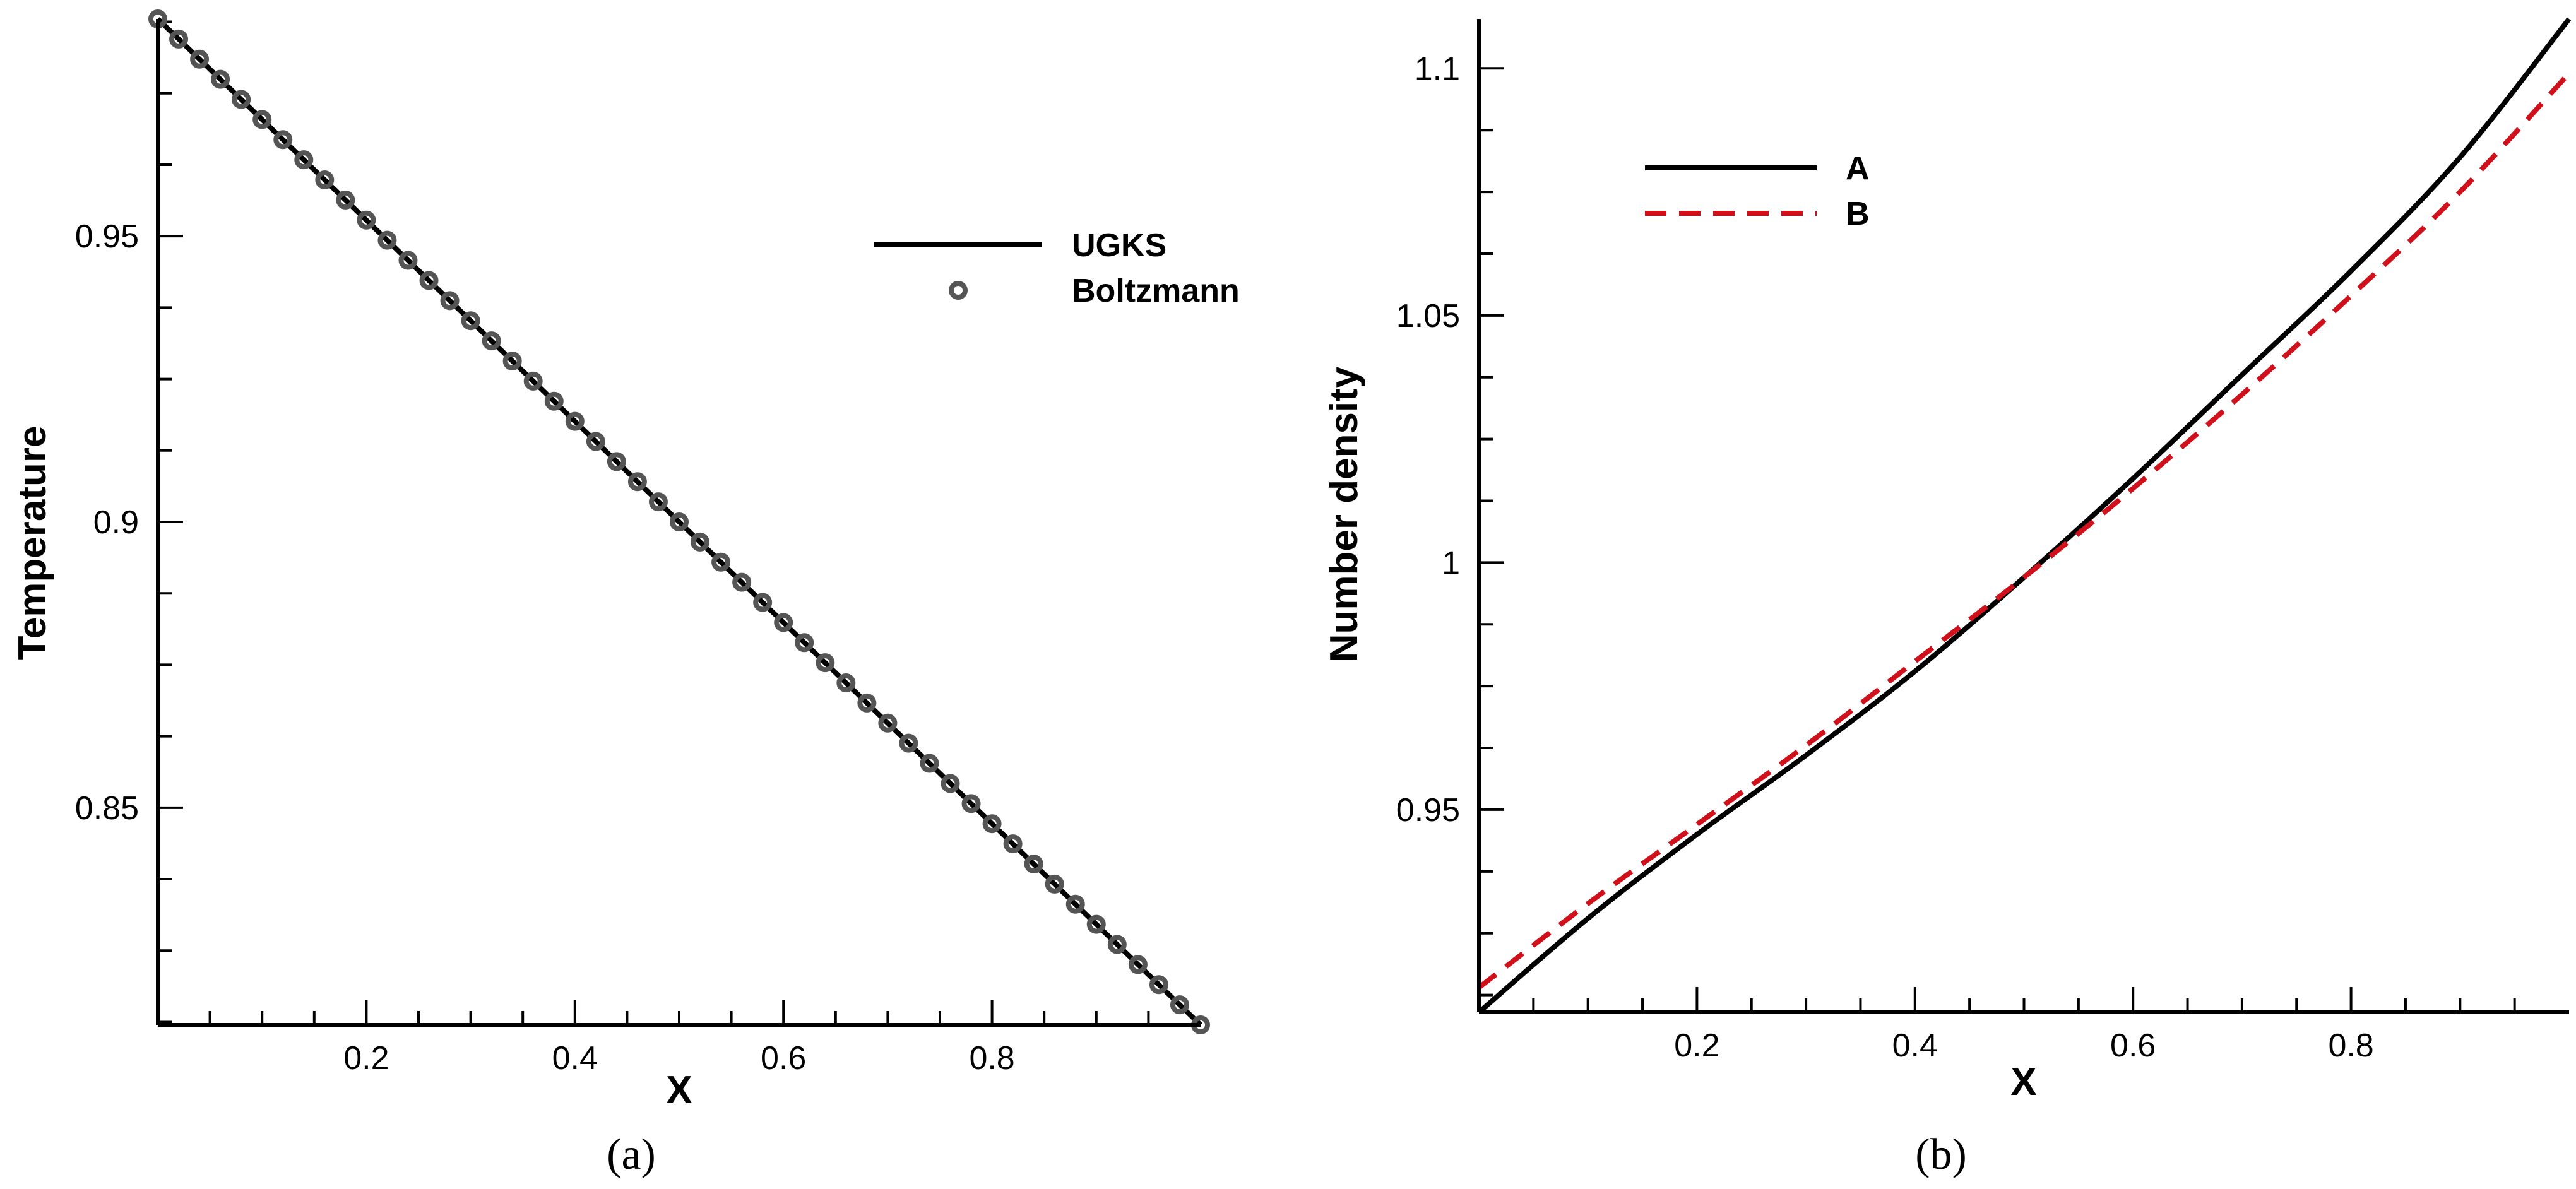 The image size is (2576, 1189). I want to click on b-y-tick-labels: 0.95 1 1.05 1.1, so click(1428, 440).